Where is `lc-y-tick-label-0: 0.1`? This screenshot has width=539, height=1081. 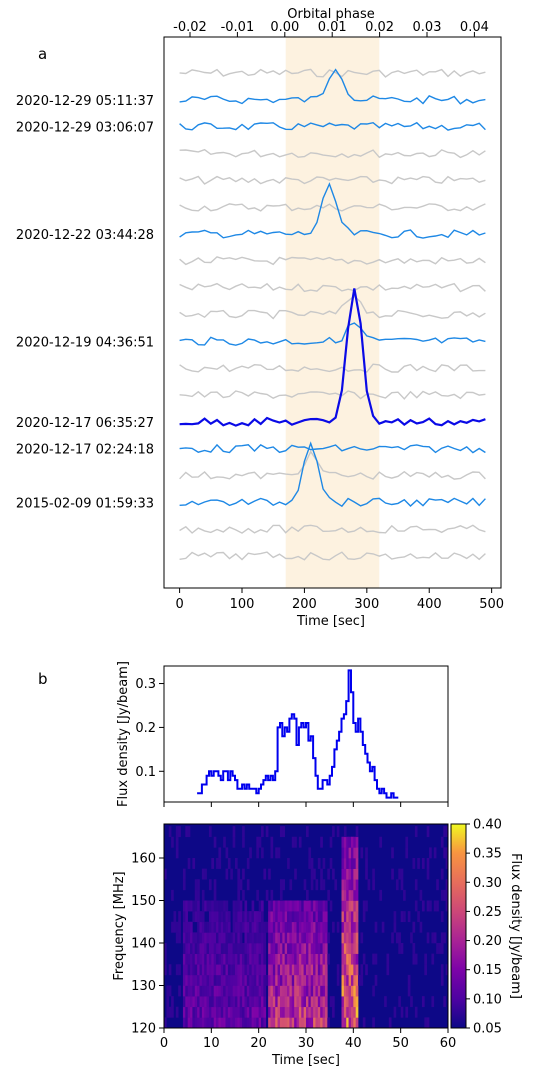 lc-y-tick-label-0: 0.1 is located at coordinates (145, 772).